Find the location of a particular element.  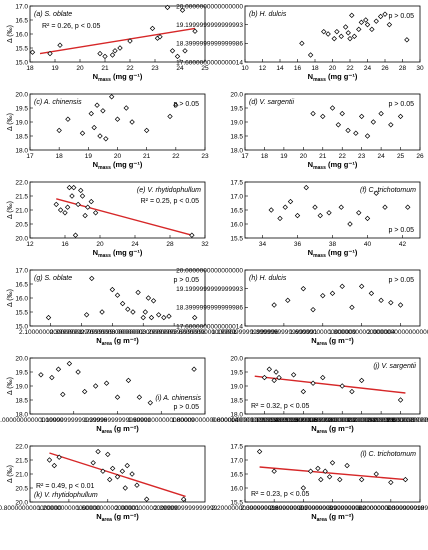

x-tick-label: 24 is located at coordinates (368, 68).